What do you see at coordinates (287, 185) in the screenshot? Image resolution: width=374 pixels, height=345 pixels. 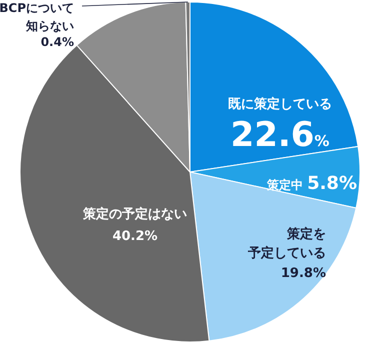 I see `slice-label: 策定中` at bounding box center [287, 185].